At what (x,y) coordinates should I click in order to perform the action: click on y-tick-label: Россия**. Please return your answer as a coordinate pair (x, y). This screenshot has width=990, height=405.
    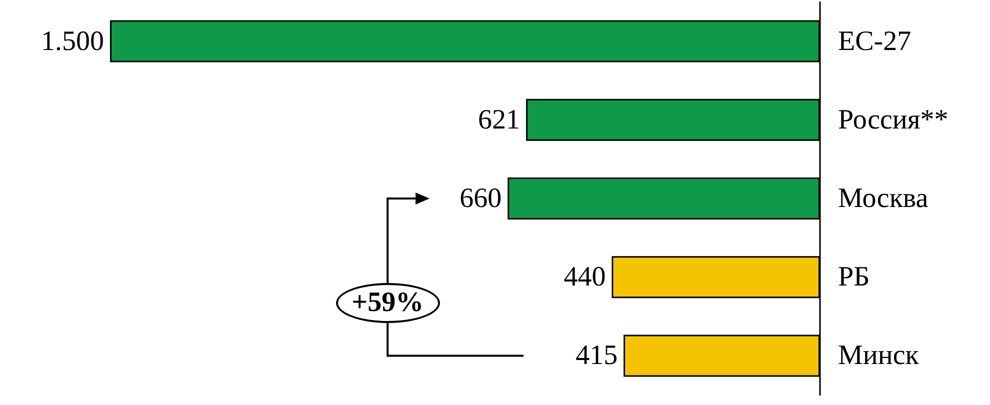
    Looking at the image, I should click on (893, 120).